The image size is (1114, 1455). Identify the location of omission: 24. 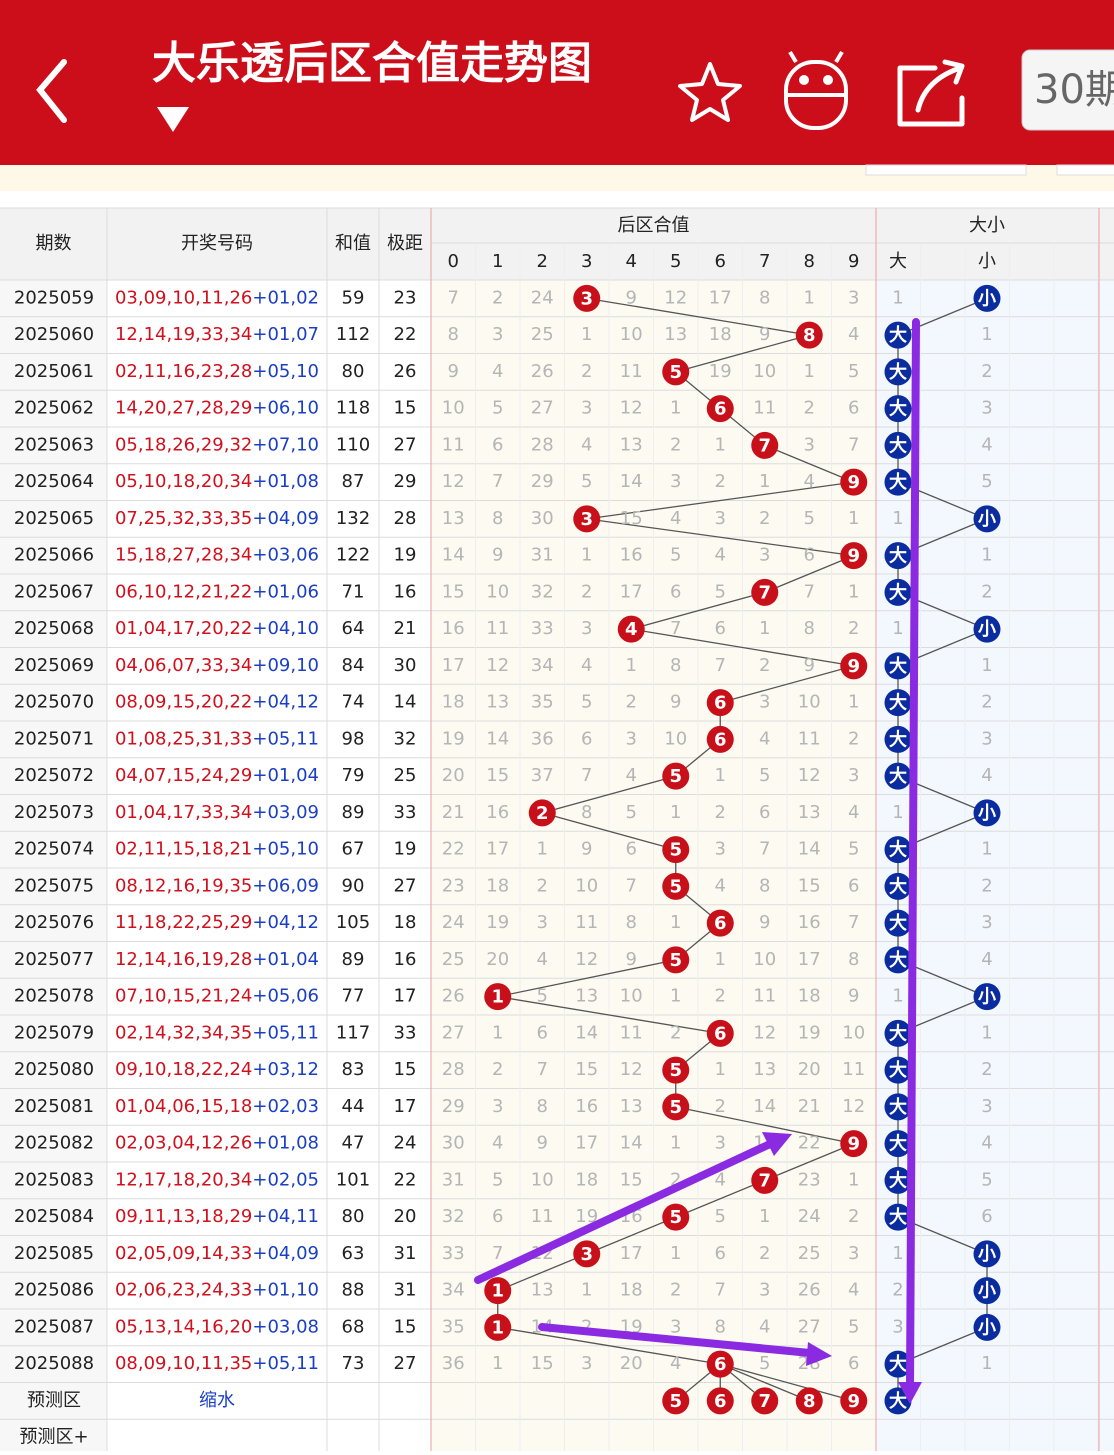
(542, 297).